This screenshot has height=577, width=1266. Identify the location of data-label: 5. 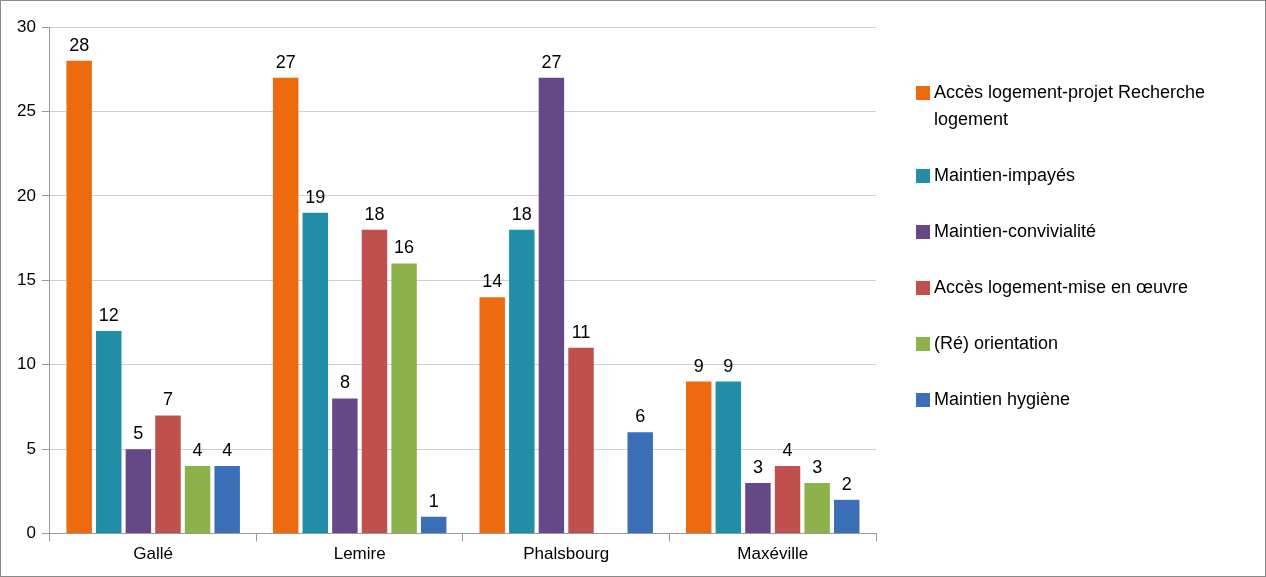
(138, 433).